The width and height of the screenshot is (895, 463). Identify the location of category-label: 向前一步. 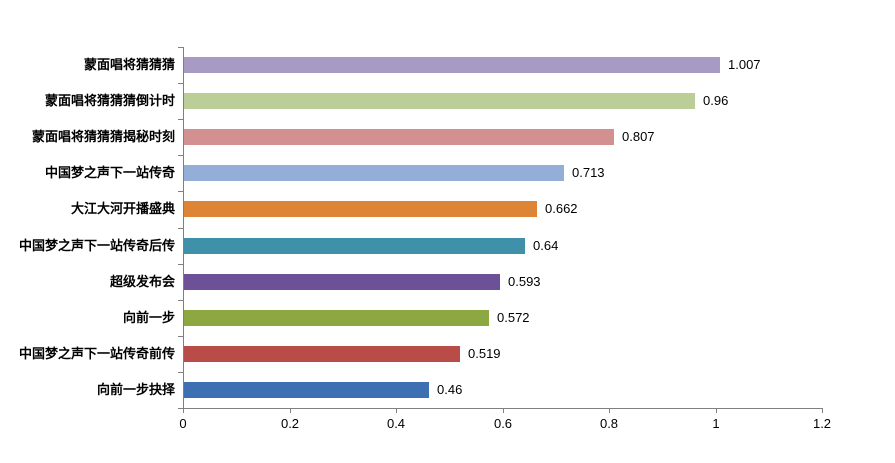
(148, 317).